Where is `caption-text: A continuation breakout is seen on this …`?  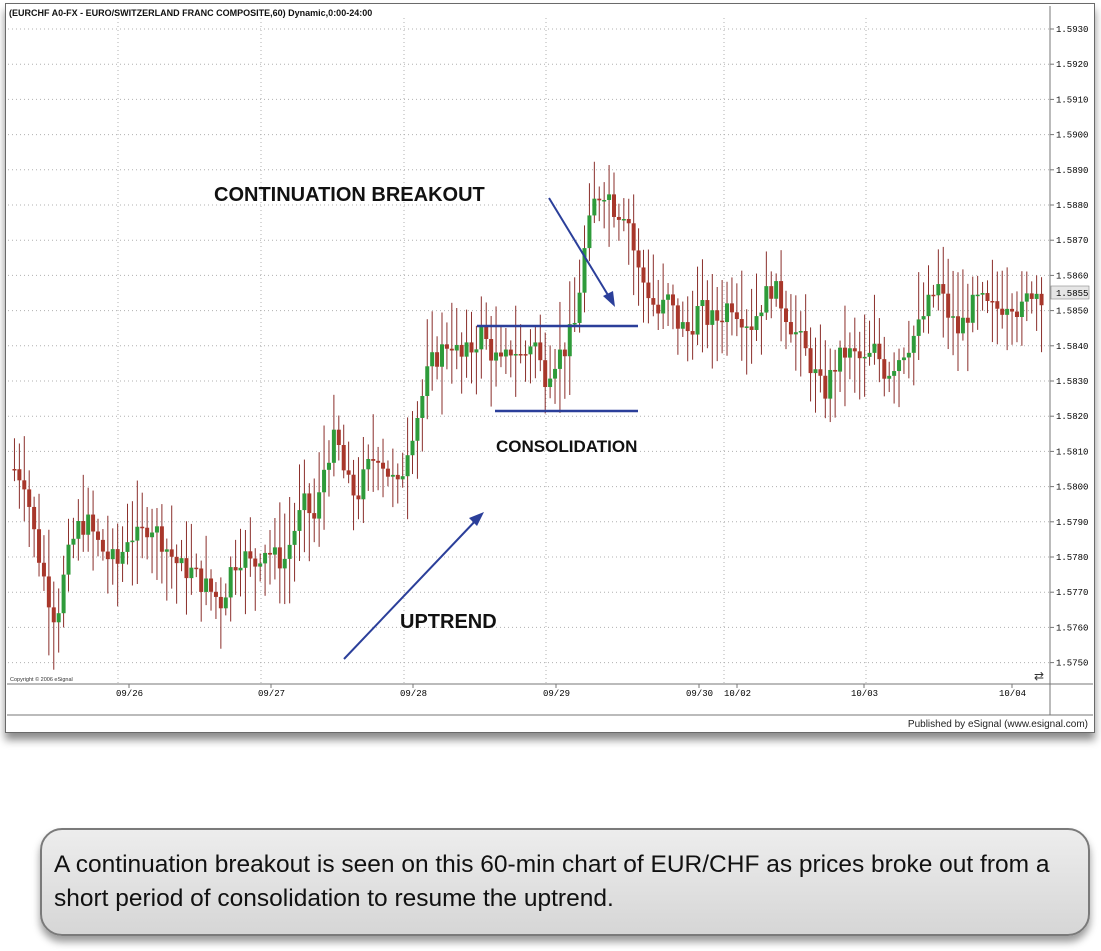
caption-text: A continuation breakout is seen on this … is located at coordinates (552, 881).